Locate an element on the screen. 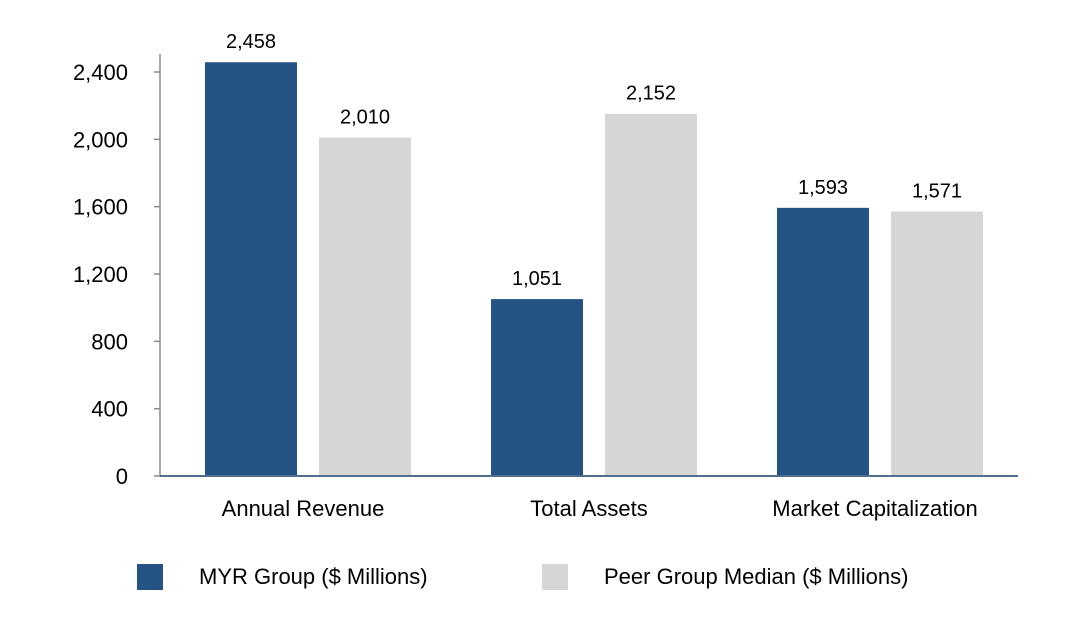  bar-market-capitalization-myr-group is located at coordinates (823, 341).